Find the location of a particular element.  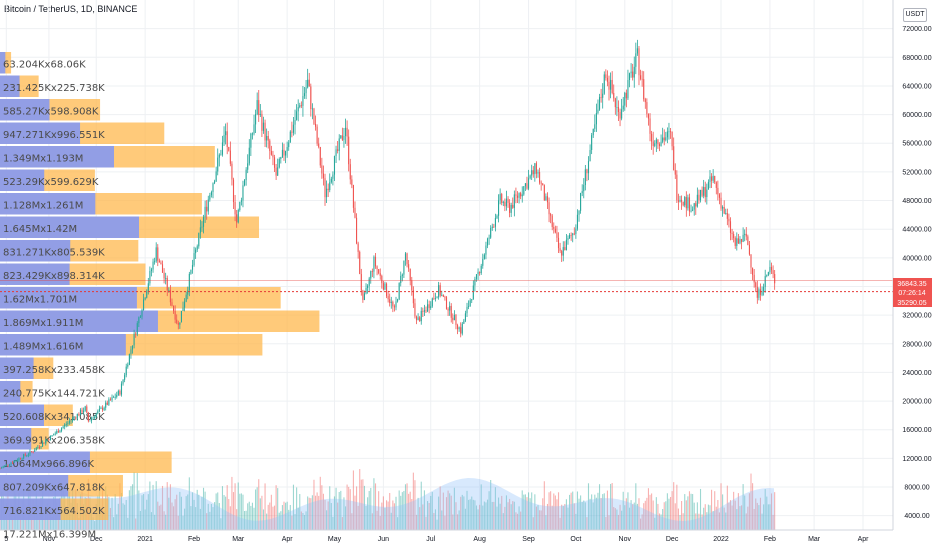

x-tick-label: May is located at coordinates (335, 539).